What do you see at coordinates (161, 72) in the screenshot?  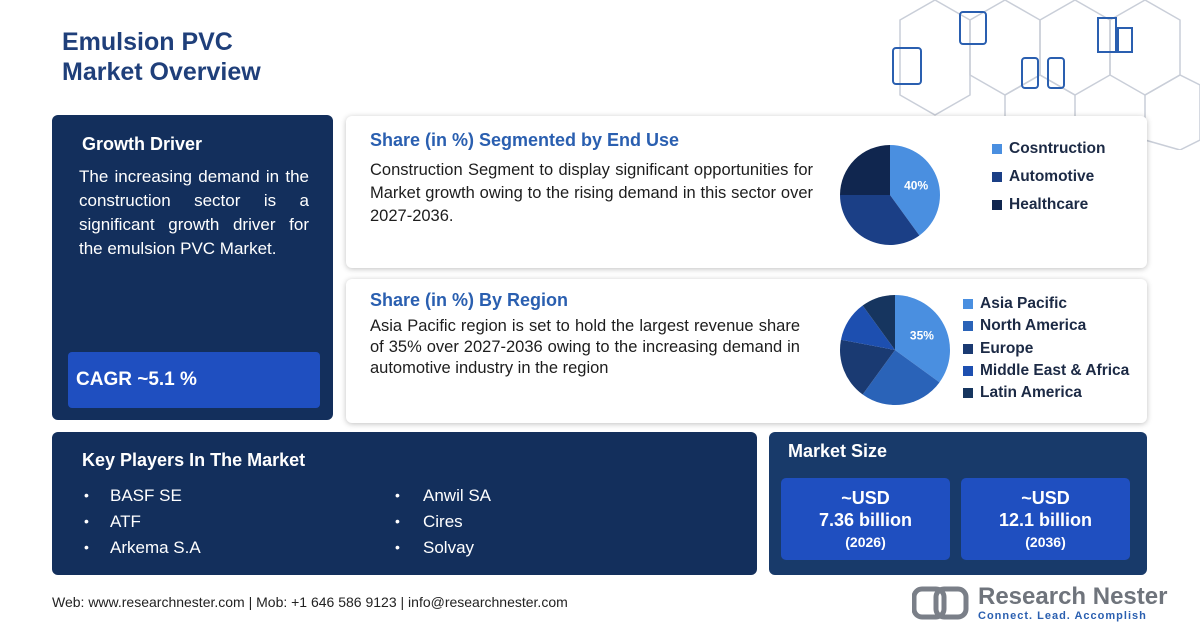 I see `title: Market Overview` at bounding box center [161, 72].